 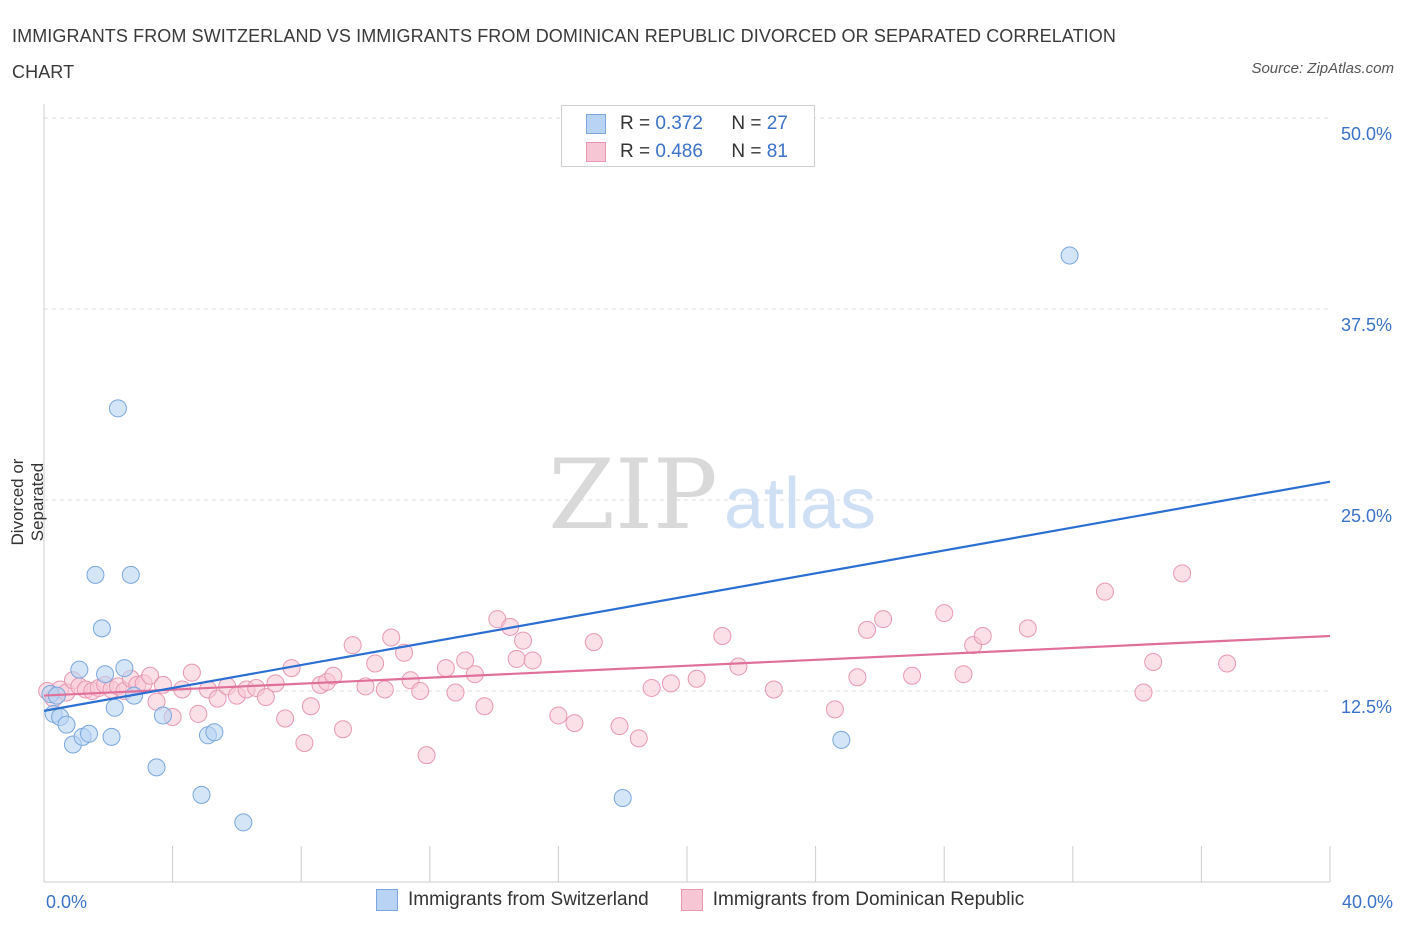 I want to click on correlation-legend: R = 0.372 N = 27 R = 0.486 N = 81, so click(x=688, y=136).